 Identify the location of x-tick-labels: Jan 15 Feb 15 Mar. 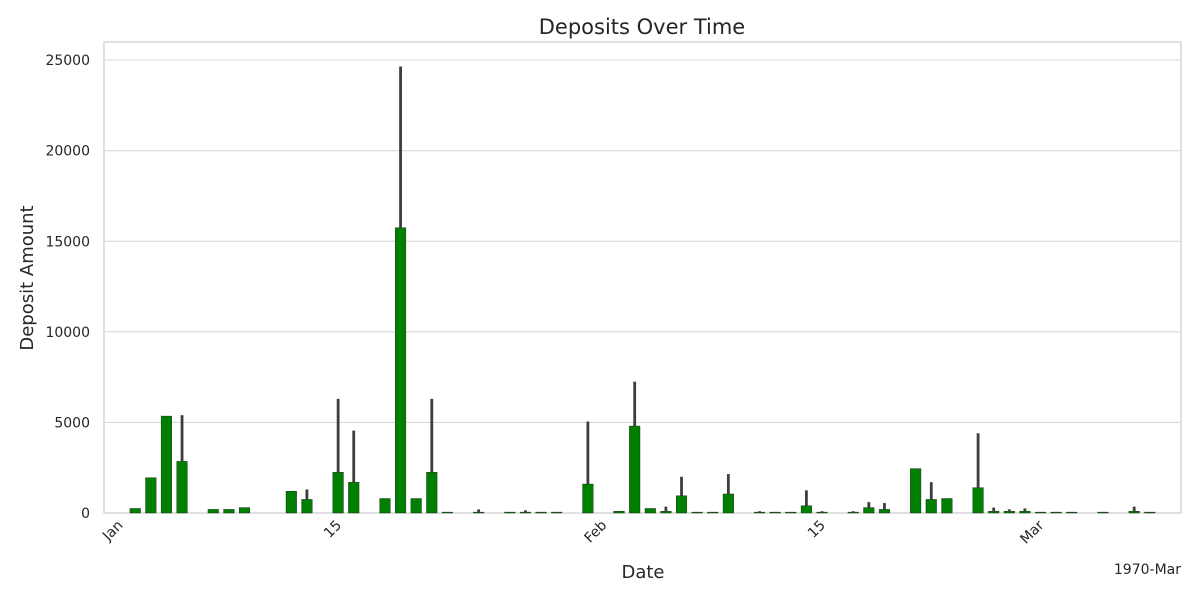
(573, 532).